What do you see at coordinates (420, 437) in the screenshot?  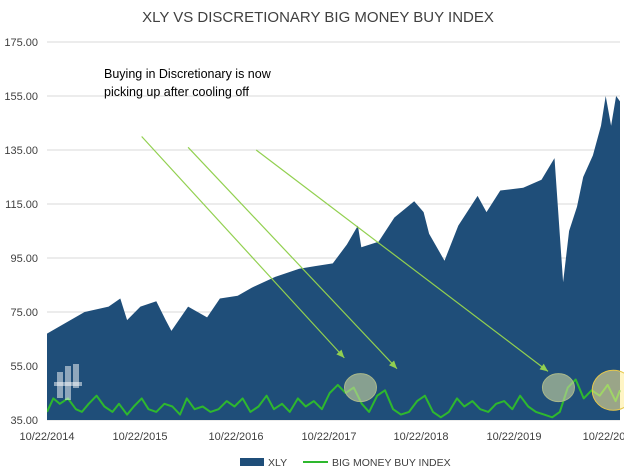 I see `x-tick-label: 10/22/2018` at bounding box center [420, 437].